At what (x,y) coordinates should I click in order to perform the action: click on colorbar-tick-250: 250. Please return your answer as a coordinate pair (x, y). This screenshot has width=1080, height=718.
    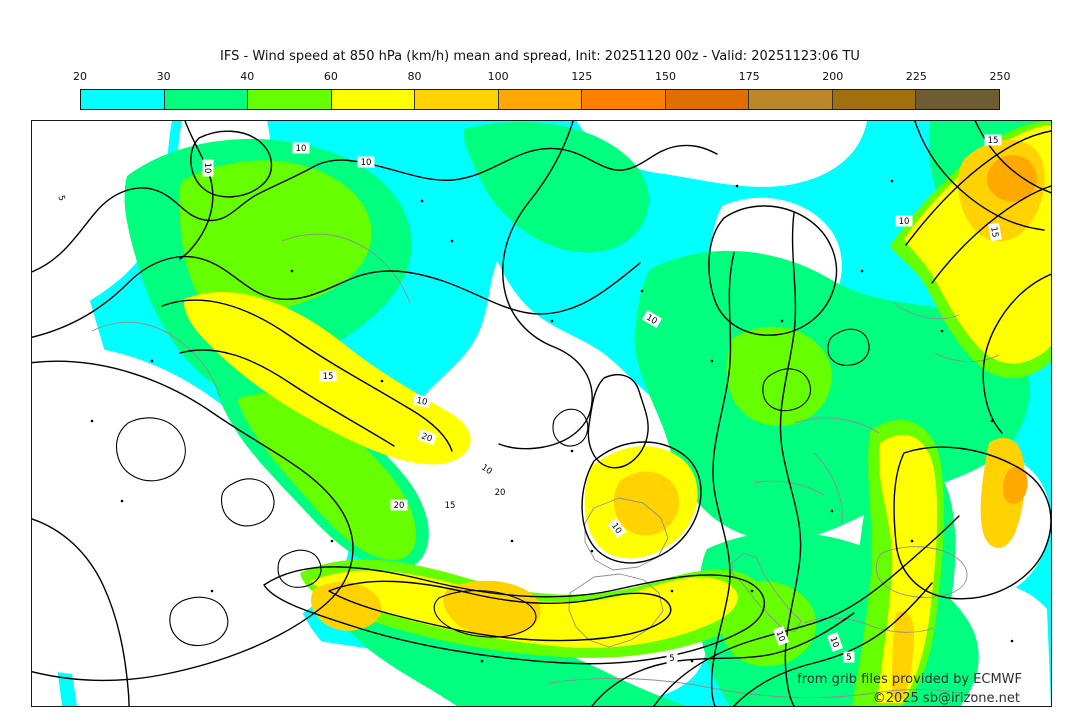
    Looking at the image, I should click on (1000, 76).